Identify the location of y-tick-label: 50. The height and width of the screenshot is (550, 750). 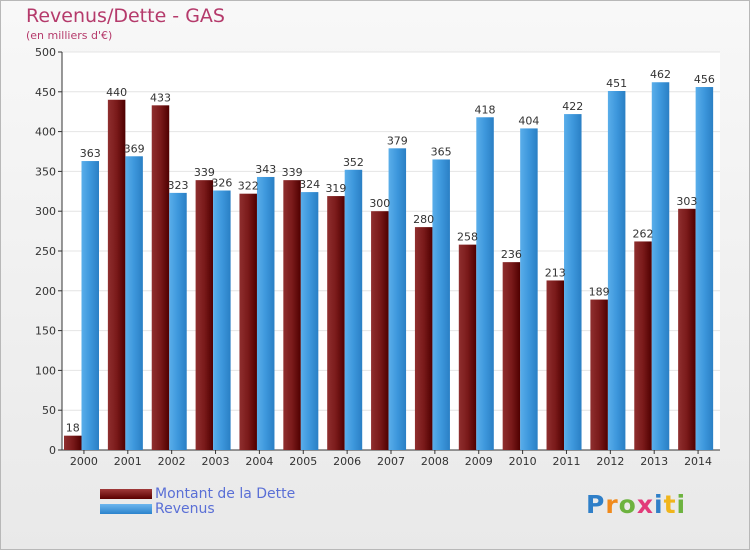
(49, 410).